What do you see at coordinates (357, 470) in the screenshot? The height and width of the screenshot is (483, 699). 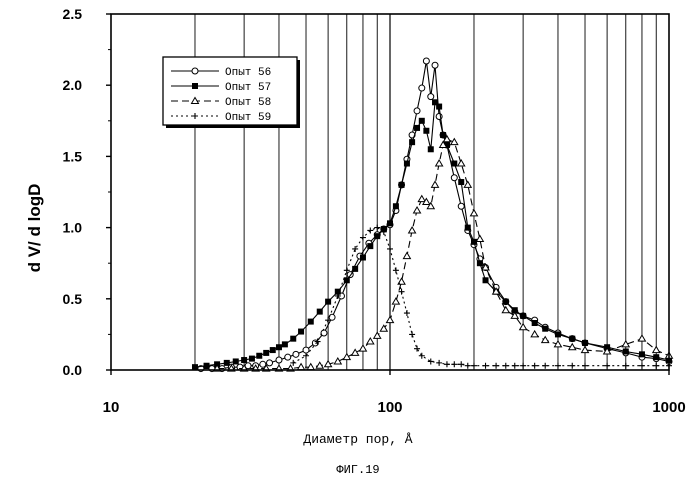 I see `figure-caption: ФИГ.19` at bounding box center [357, 470].